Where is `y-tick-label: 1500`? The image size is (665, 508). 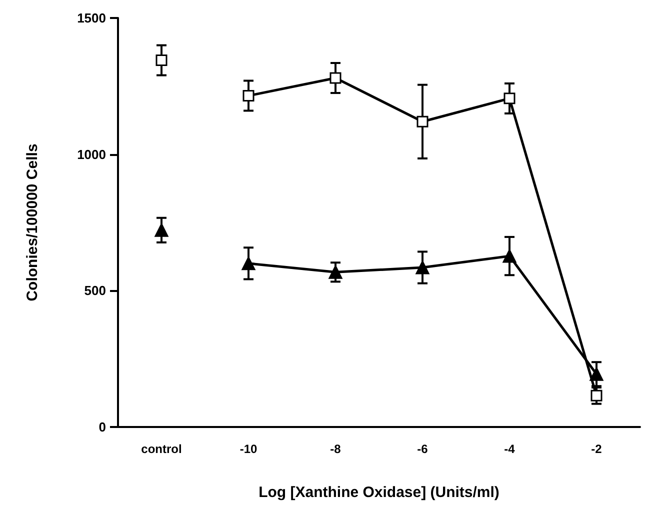 y-tick-label: 1500 is located at coordinates (91, 18).